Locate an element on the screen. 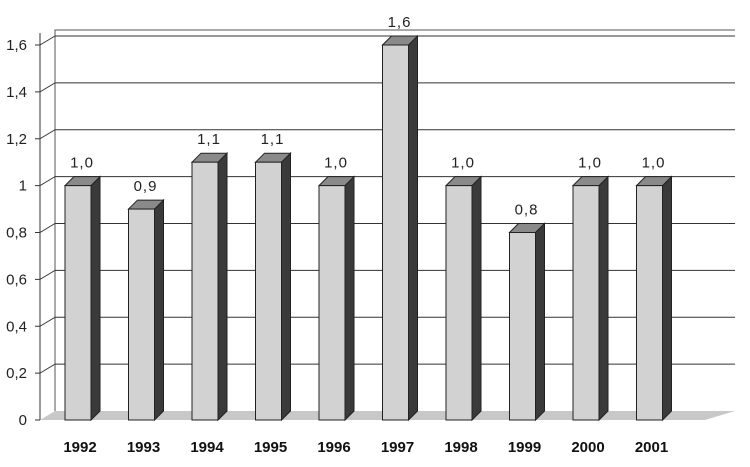 Image resolution: width=750 pixels, height=467 pixels. y-tick-label: 0,8 is located at coordinates (16, 233).